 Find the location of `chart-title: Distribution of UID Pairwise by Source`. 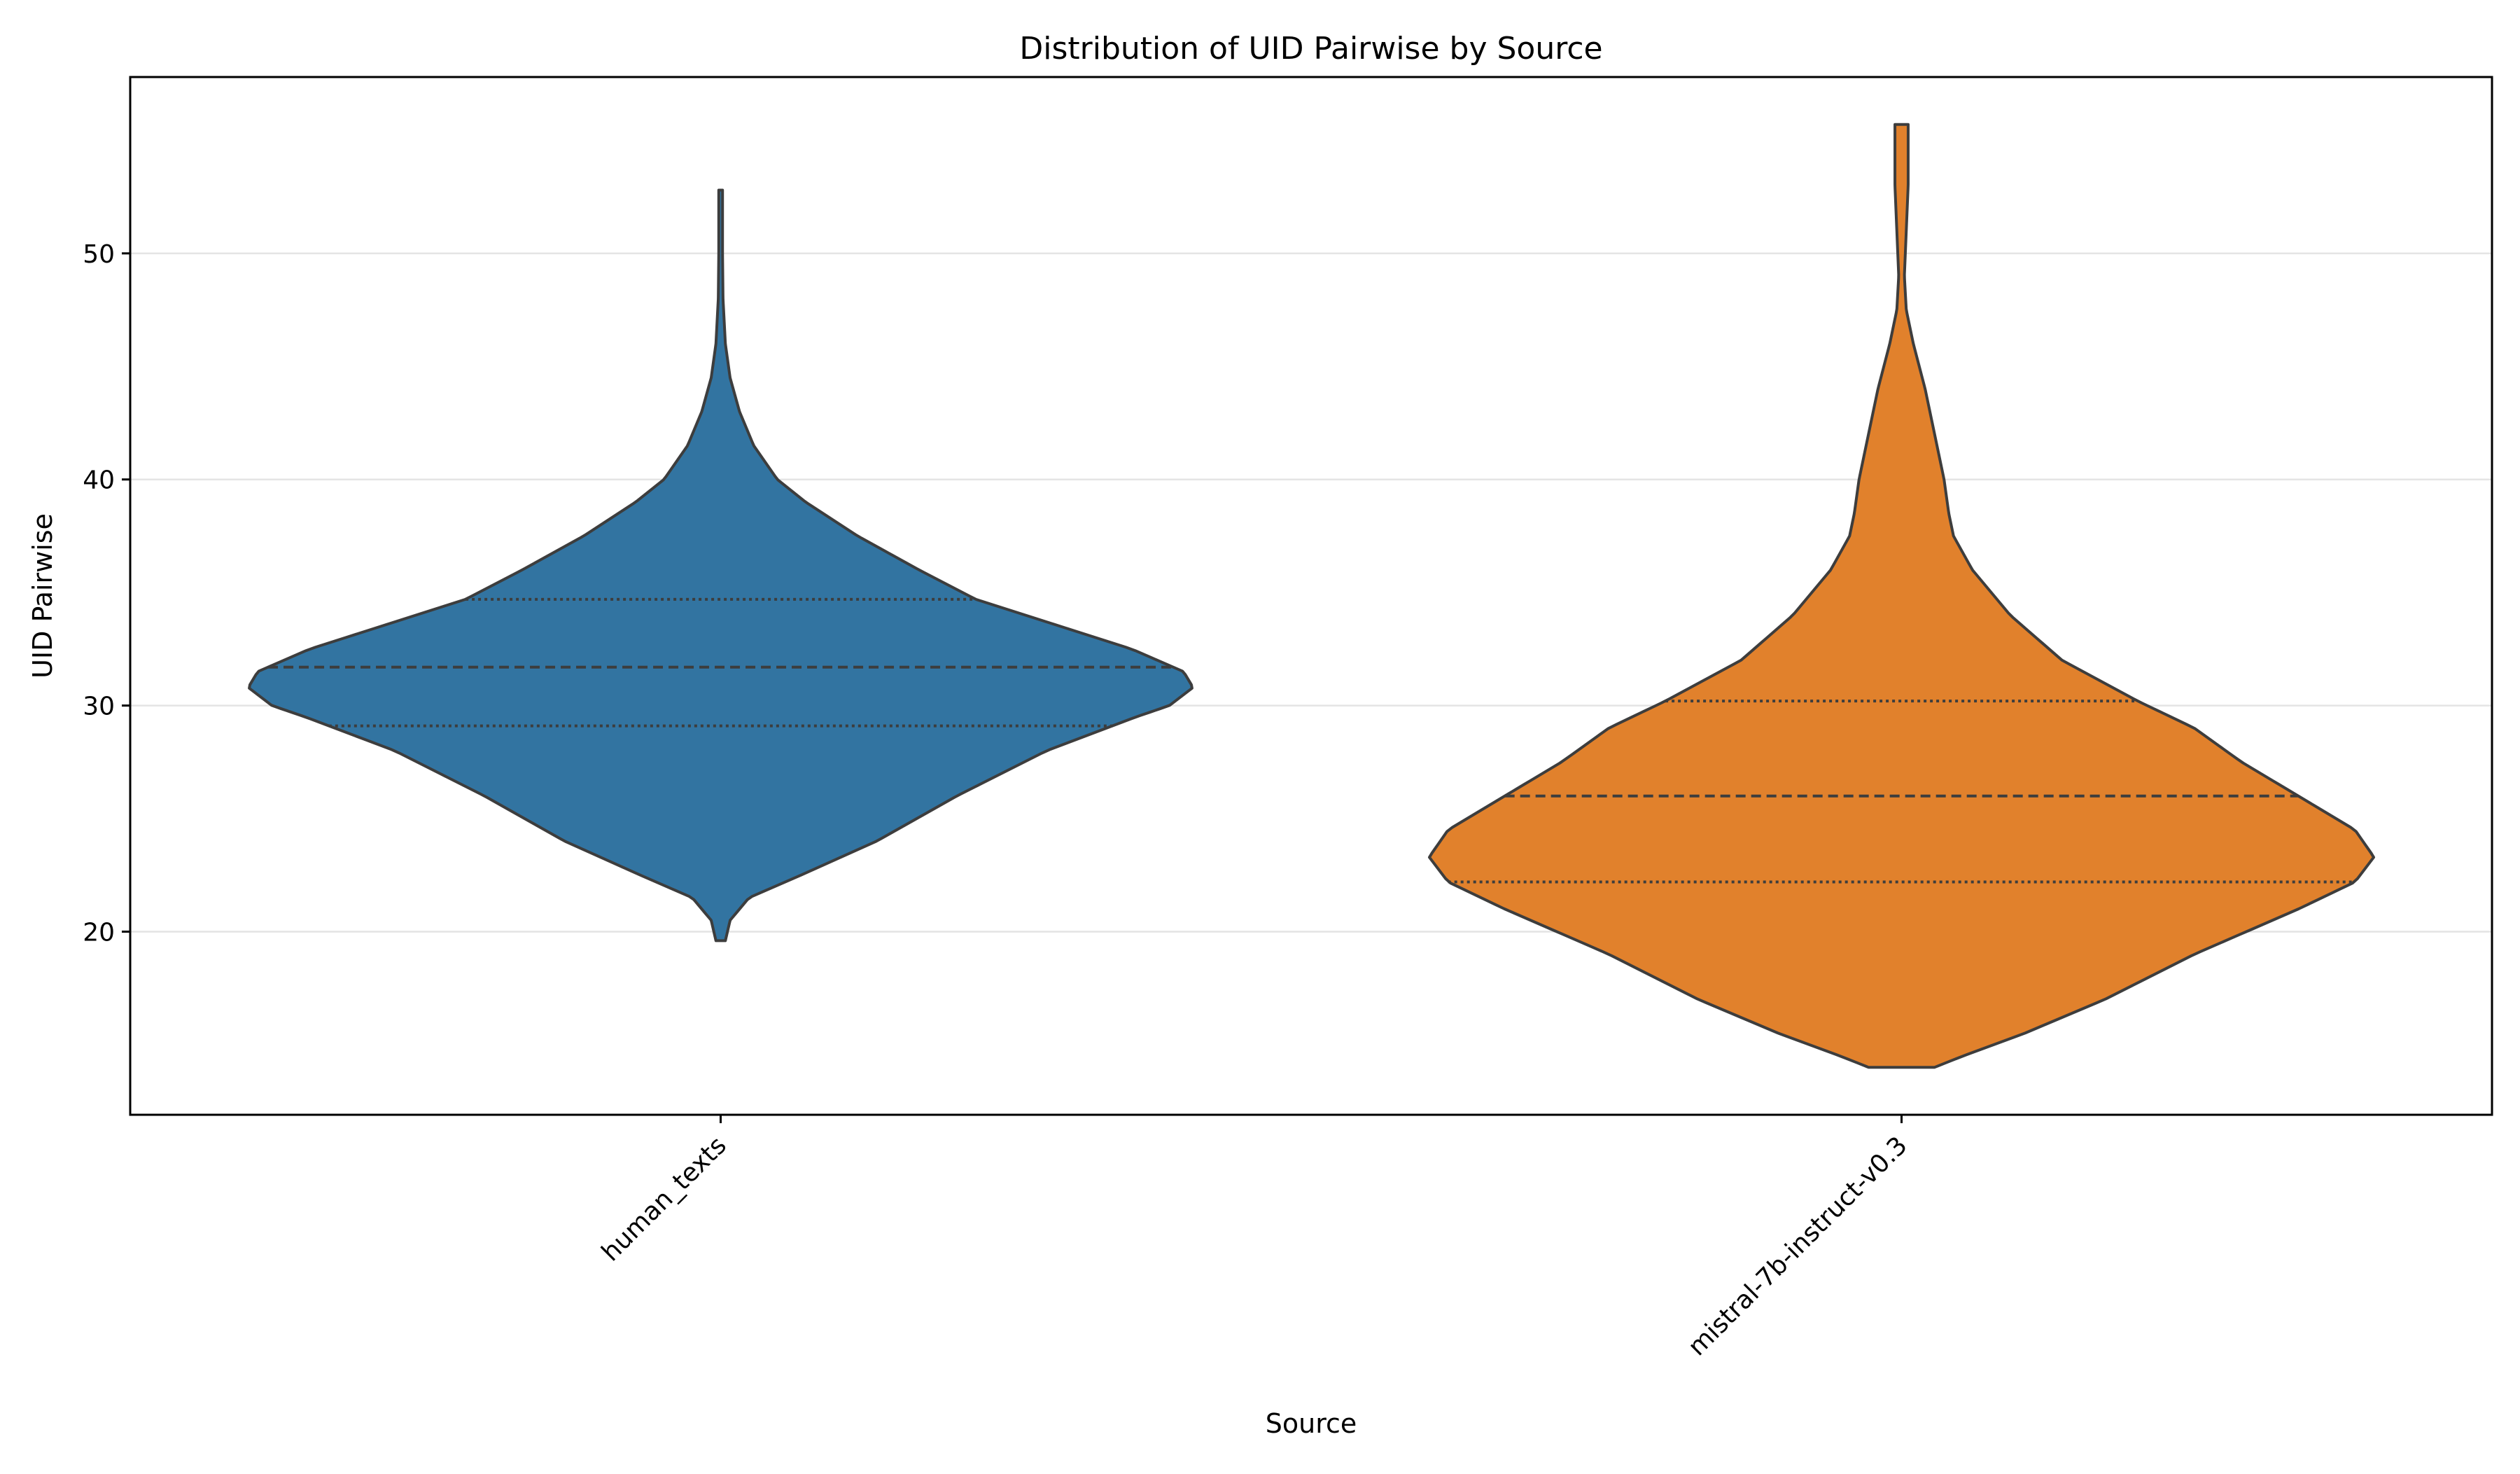

chart-title: Distribution of UID Pairwise by Source is located at coordinates (1310, 49).